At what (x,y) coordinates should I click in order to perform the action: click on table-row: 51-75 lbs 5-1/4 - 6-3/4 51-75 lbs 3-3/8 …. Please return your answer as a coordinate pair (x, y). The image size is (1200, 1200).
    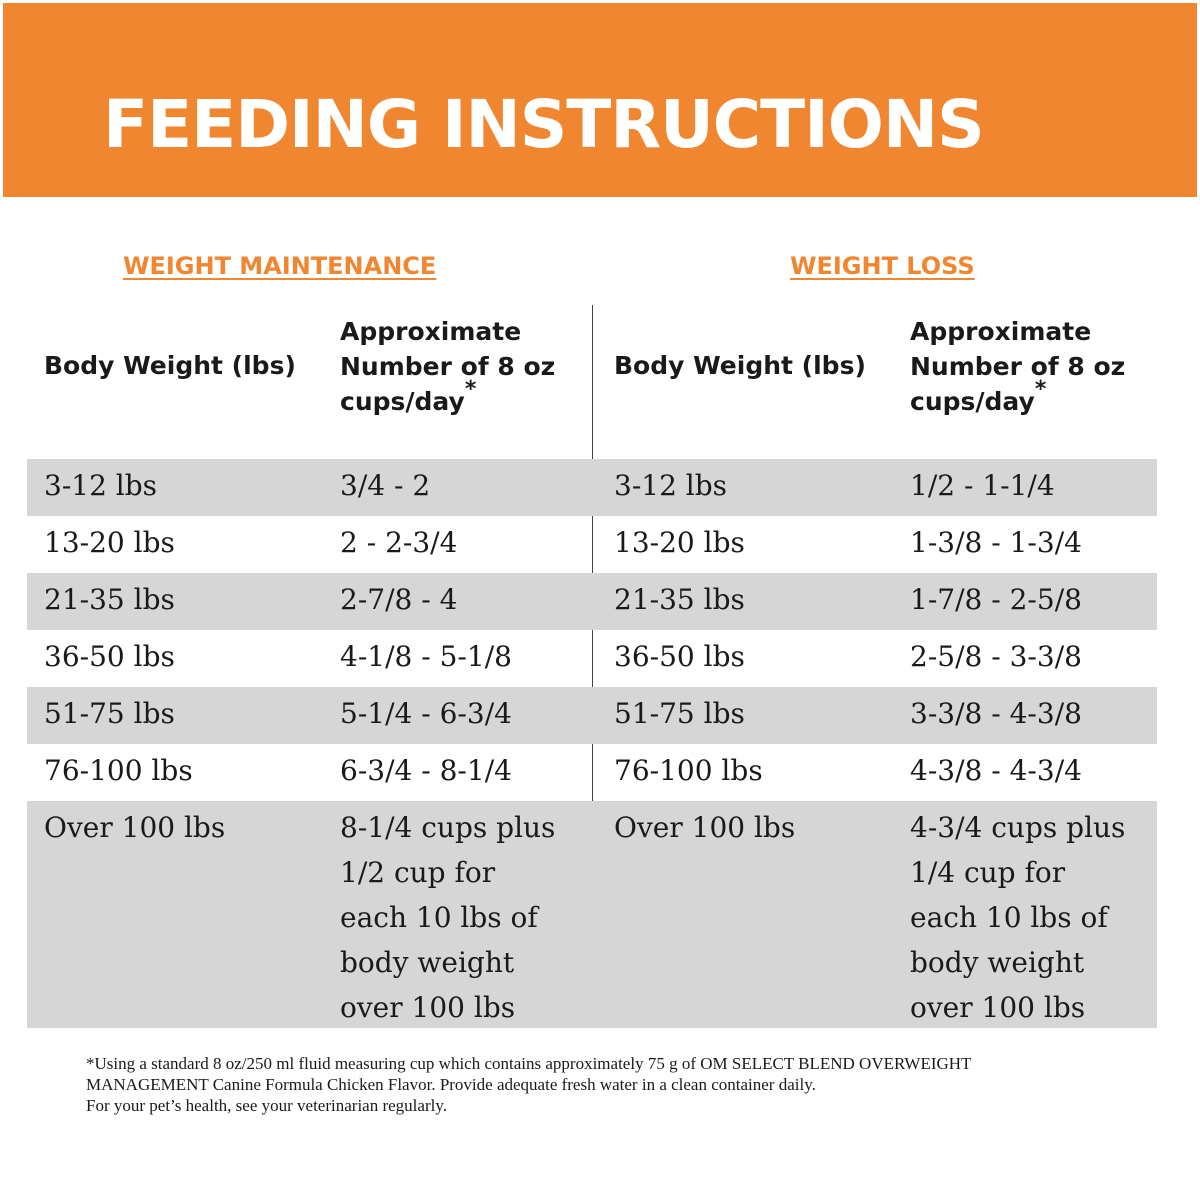
    Looking at the image, I should click on (592, 715).